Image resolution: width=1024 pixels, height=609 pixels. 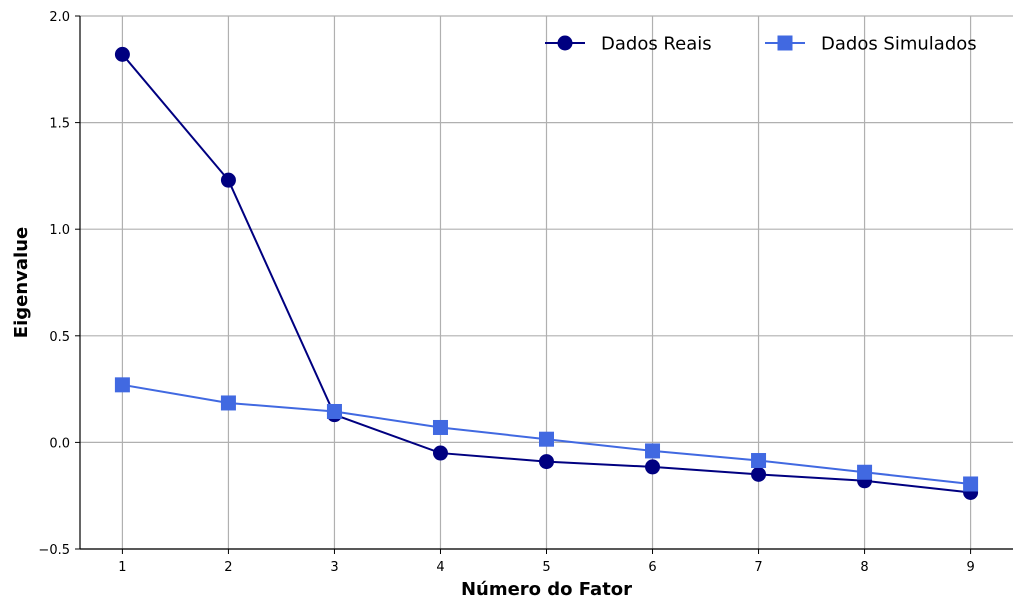 I want to click on x-tick-label: 3, so click(x=334, y=567).